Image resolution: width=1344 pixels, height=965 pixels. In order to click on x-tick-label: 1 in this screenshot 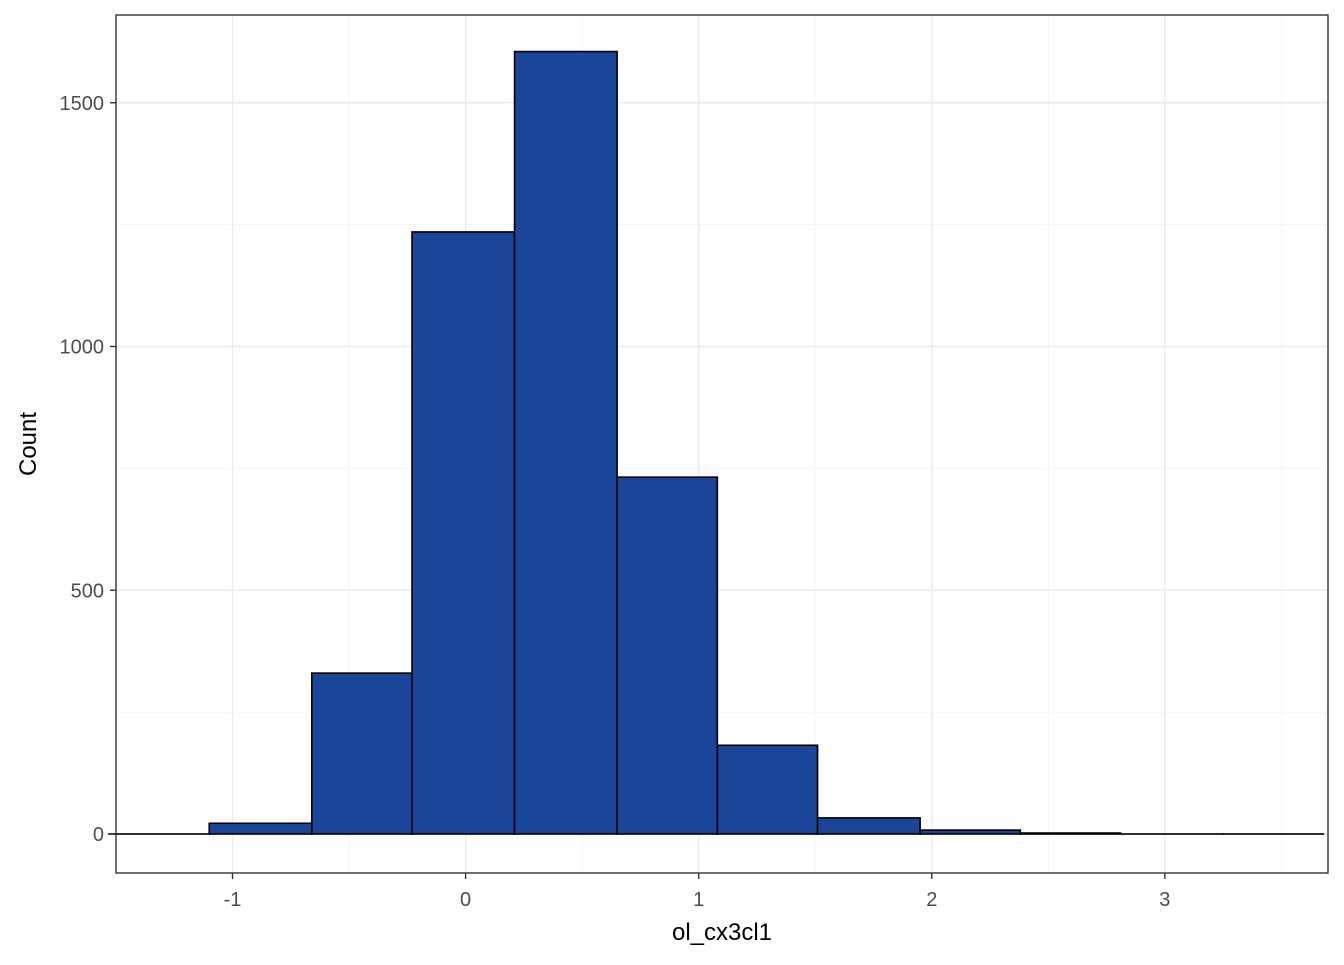, I will do `click(698, 900)`.